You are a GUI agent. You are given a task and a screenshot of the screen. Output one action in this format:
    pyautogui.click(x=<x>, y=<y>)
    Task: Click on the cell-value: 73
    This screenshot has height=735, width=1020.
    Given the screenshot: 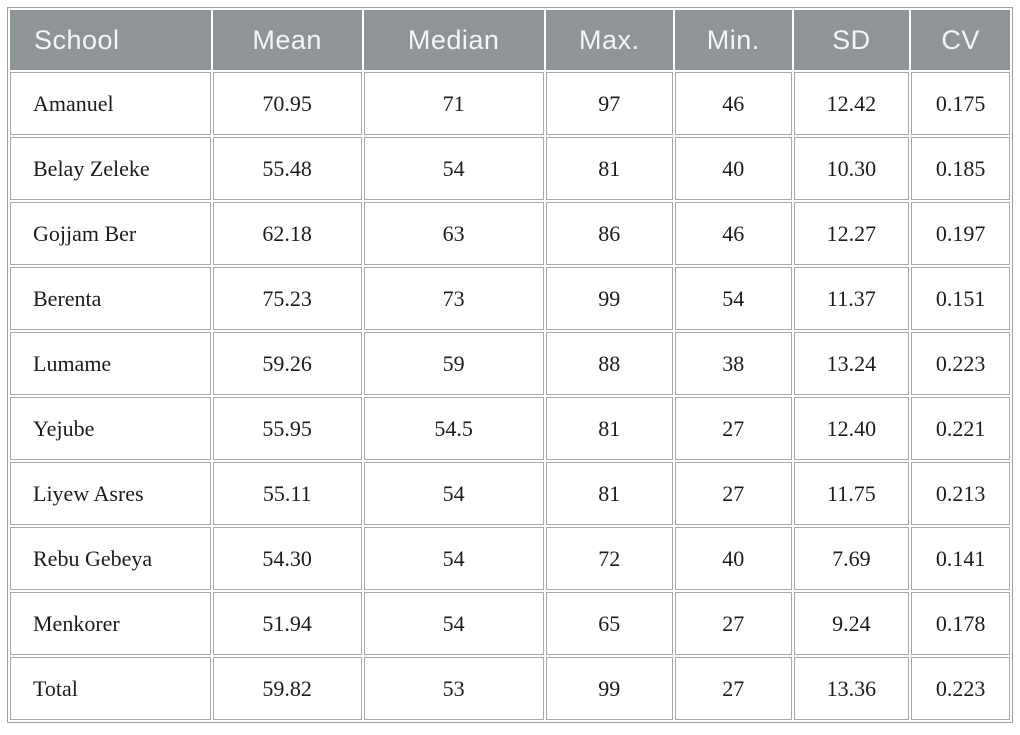 What is the action you would take?
    pyautogui.click(x=453, y=298)
    